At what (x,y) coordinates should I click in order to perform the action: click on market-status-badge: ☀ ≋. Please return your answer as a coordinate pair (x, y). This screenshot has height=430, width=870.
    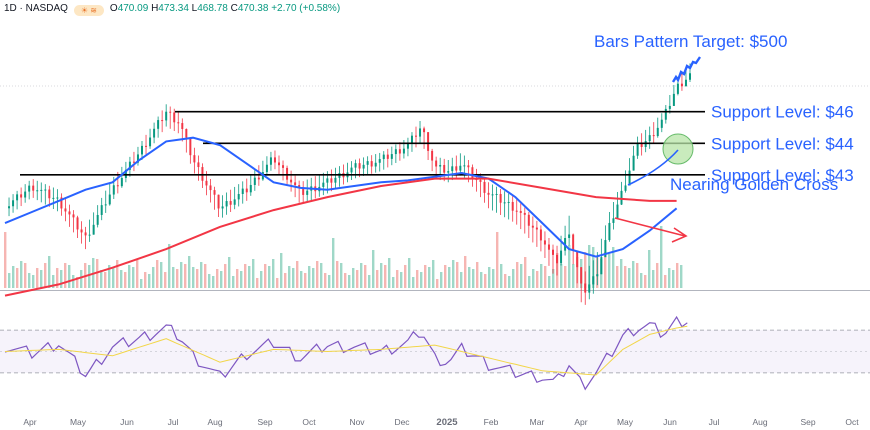
    Looking at the image, I should click on (88, 10).